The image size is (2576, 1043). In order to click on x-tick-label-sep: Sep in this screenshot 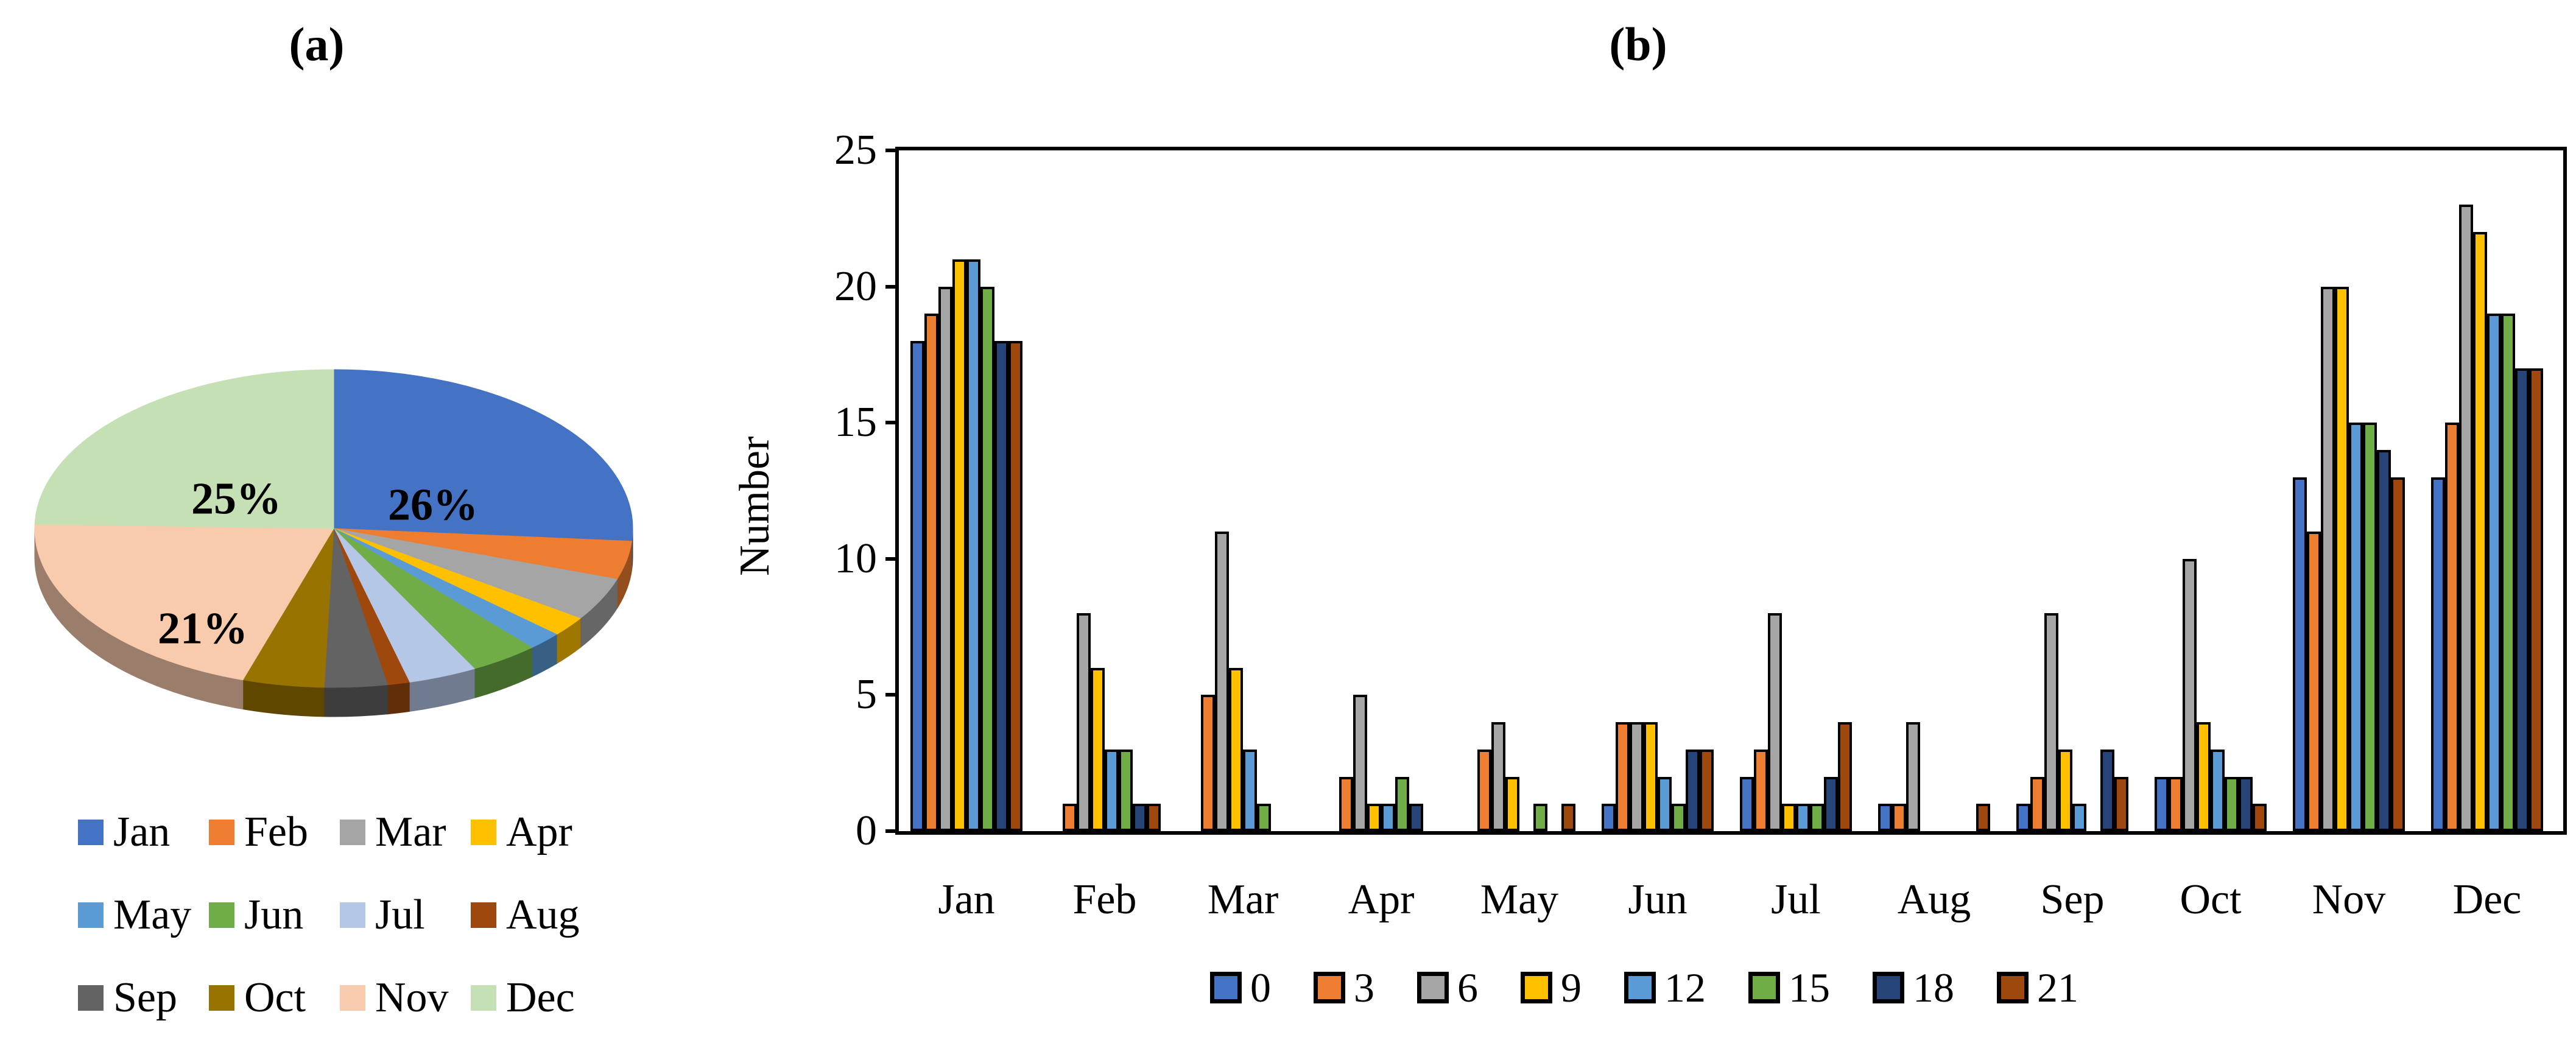, I will do `click(2072, 899)`.